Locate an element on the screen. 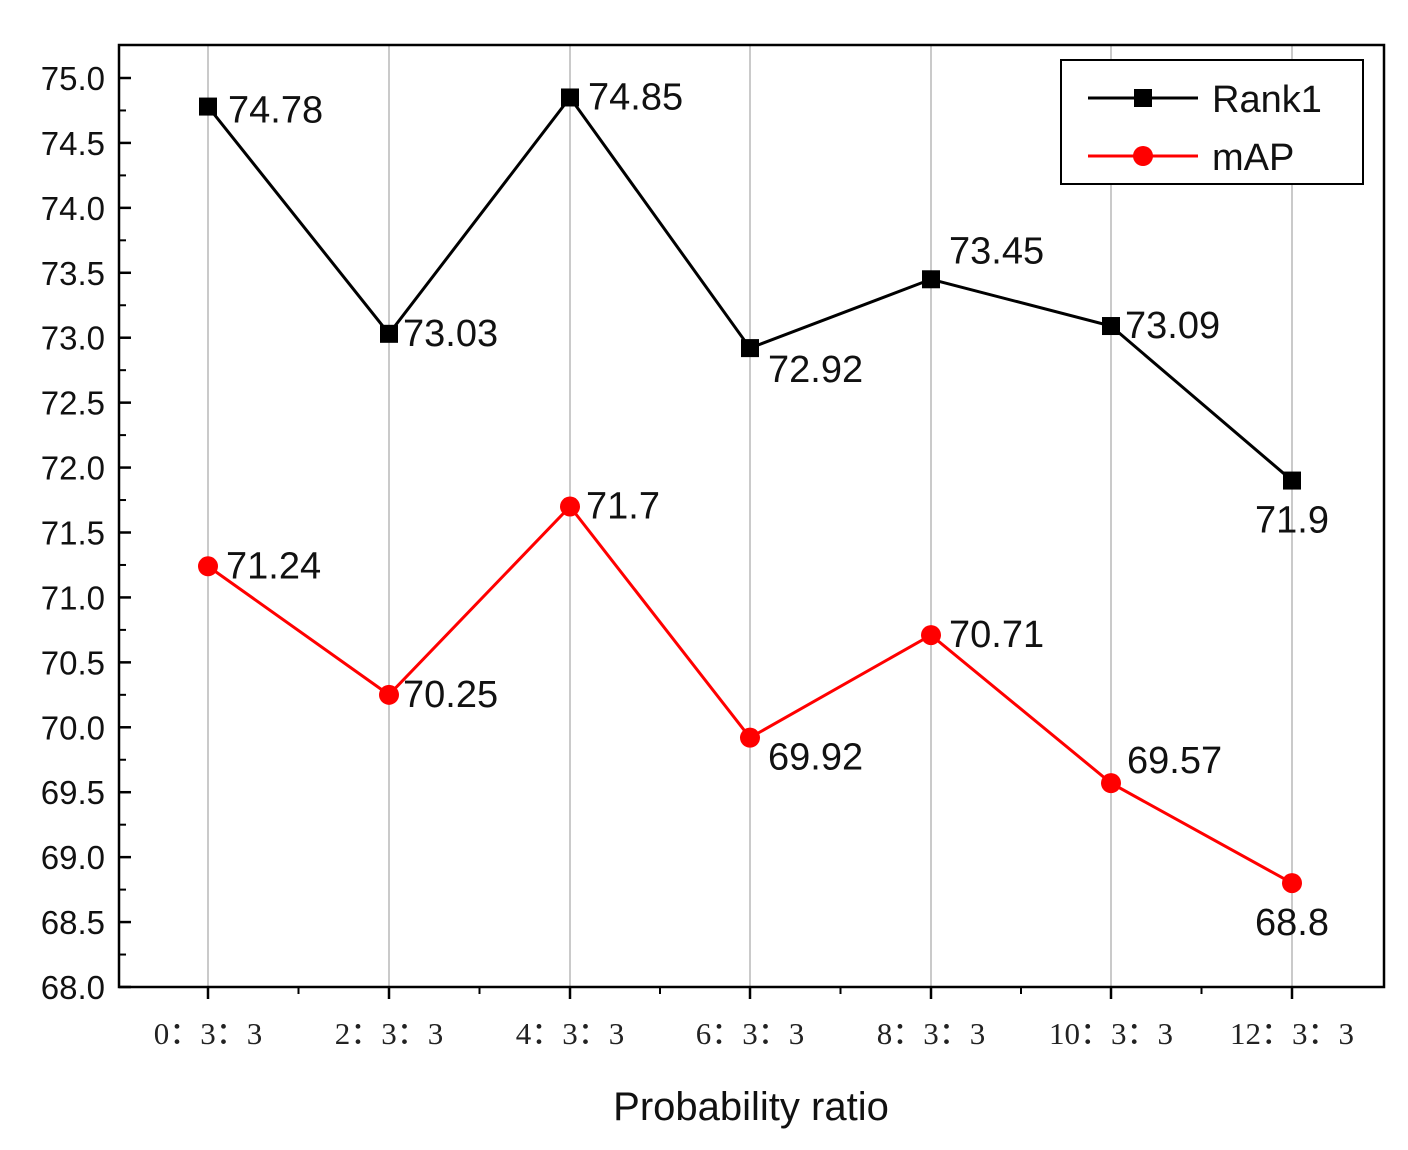 This screenshot has width=1408, height=1150. y-tick-label: 72.0 is located at coordinates (73, 468).